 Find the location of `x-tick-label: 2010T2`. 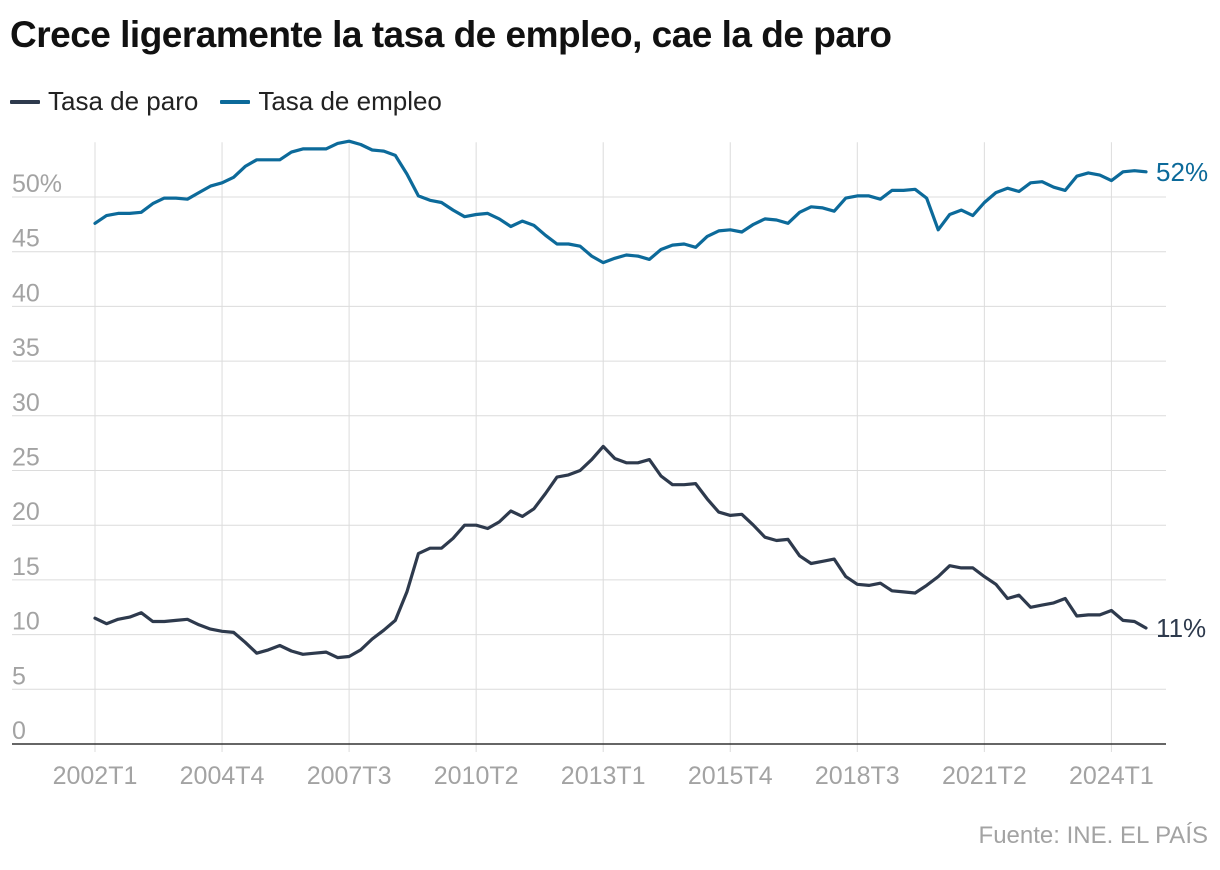

x-tick-label: 2010T2 is located at coordinates (476, 776).